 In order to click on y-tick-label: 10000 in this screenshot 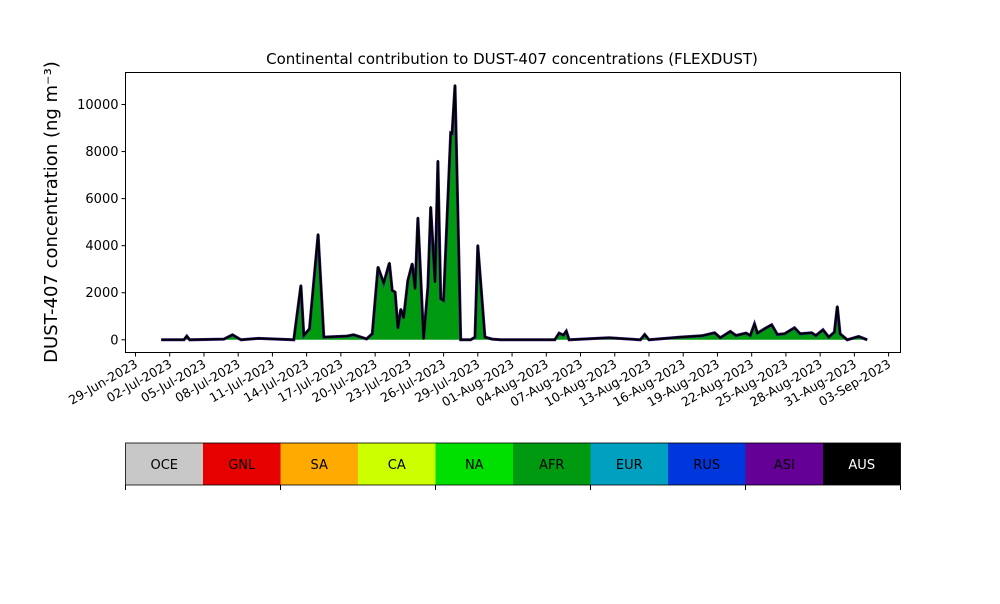, I will do `click(97, 105)`.